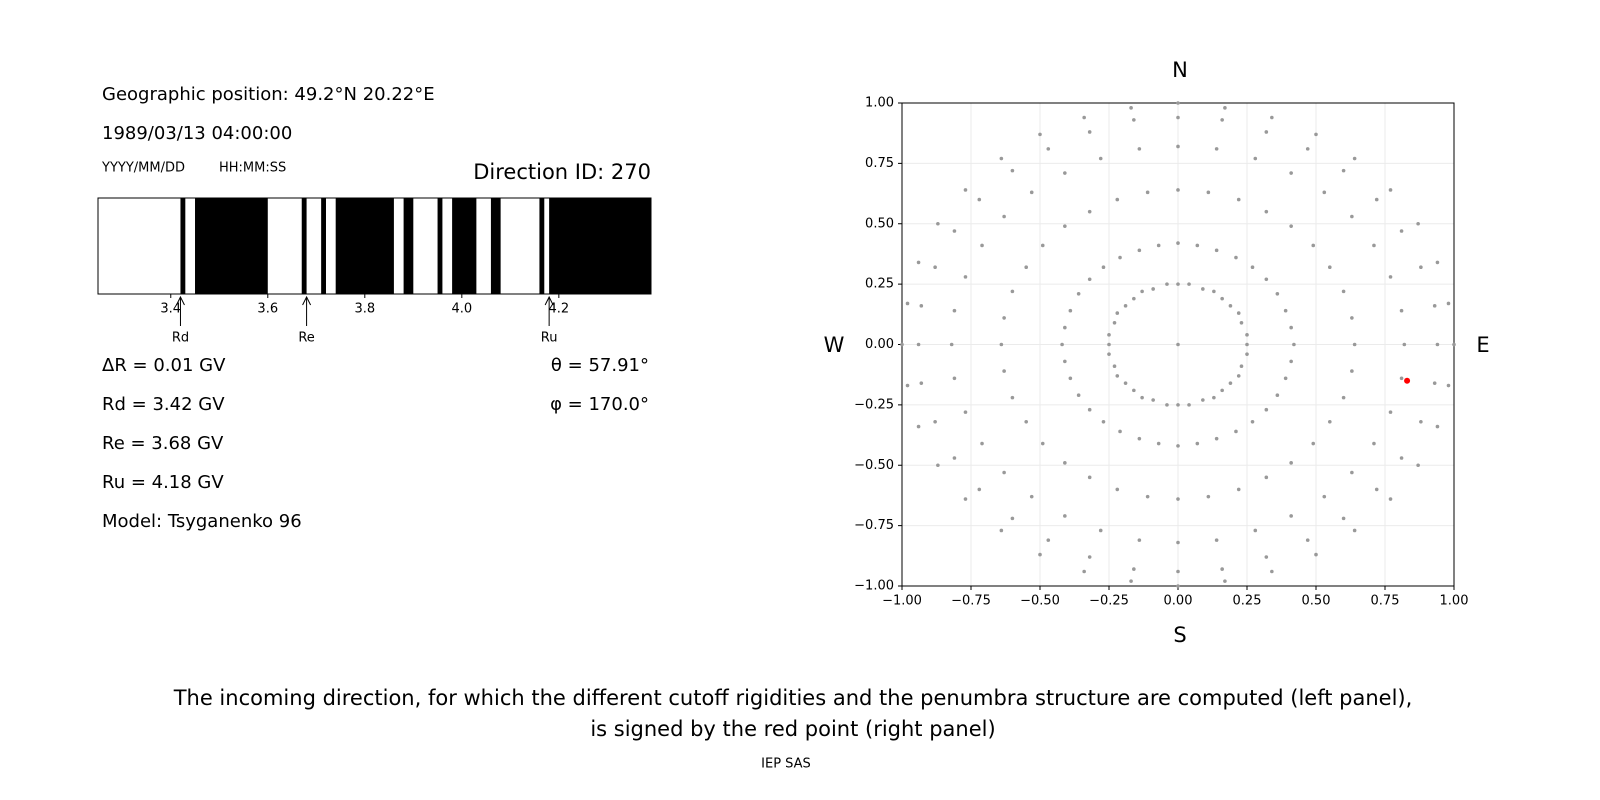  I want to click on x-tick-label: 4.2, so click(558, 309).